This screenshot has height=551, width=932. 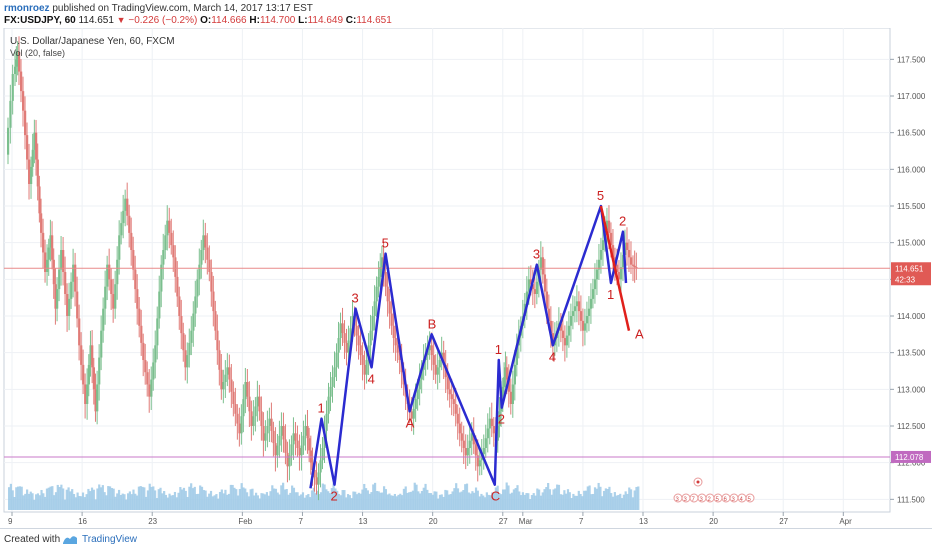 I want to click on event-marker-label: 5, so click(x=718, y=500).